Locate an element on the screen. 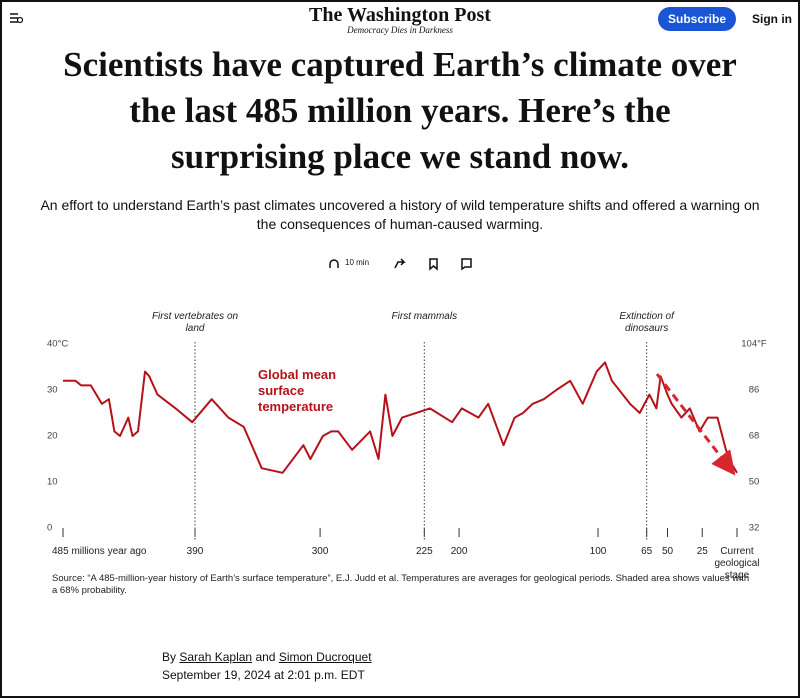 Image resolution: width=800 pixels, height=698 pixels. trend-arrow is located at coordinates (695, 424).